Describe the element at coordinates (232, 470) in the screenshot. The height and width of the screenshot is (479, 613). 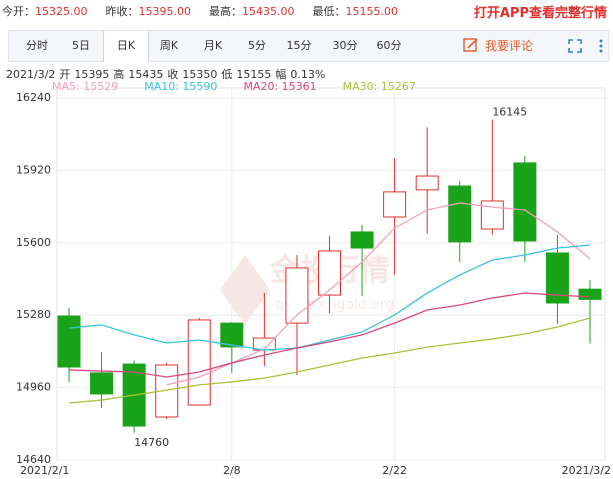
I see `x-tick-label: 2/8` at that location.